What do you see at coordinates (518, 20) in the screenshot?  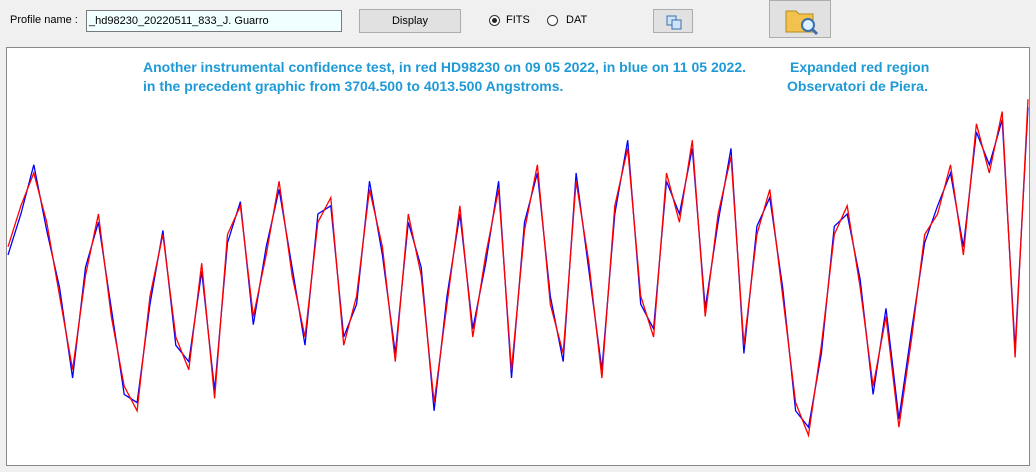 I see `fits-label: FITS` at bounding box center [518, 20].